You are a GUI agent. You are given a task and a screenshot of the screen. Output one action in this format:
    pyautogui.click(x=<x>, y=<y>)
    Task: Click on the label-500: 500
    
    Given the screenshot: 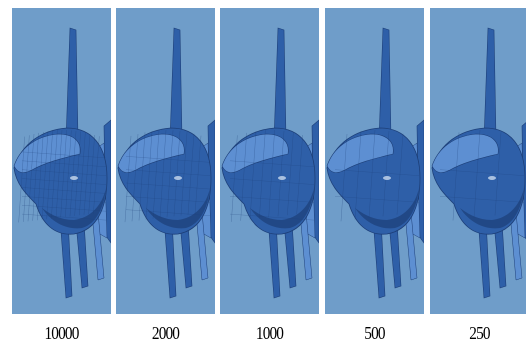 What is the action you would take?
    pyautogui.click(x=374, y=333)
    